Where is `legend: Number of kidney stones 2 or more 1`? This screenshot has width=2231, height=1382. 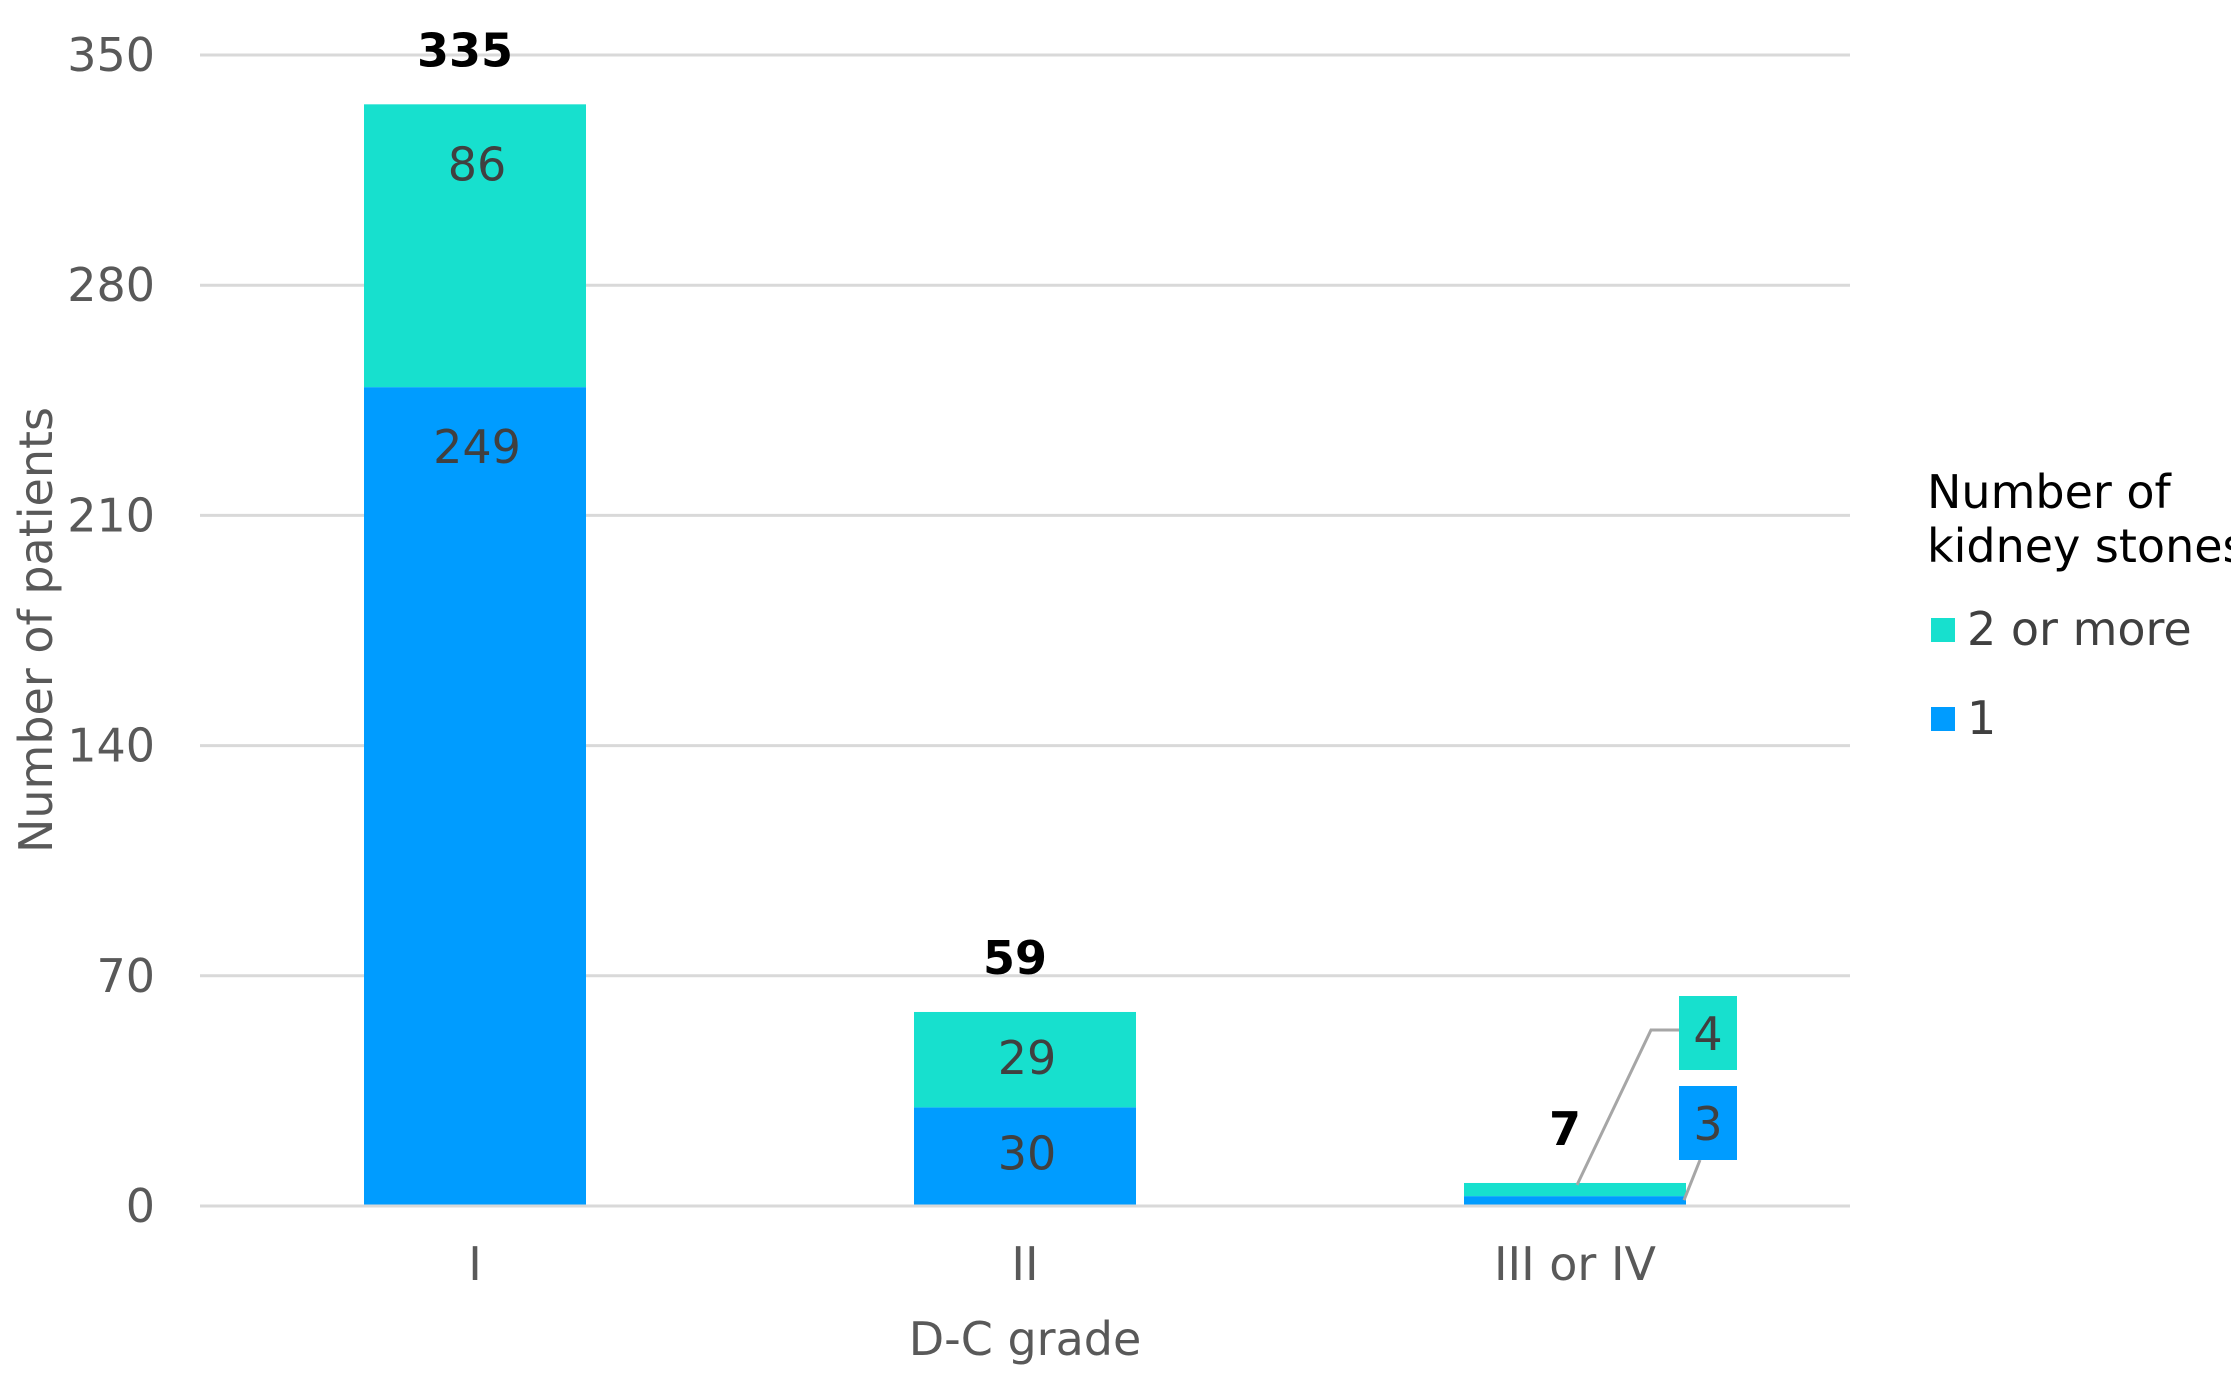 legend: Number of kidney stones 2 or more 1 is located at coordinates (2079, 605).